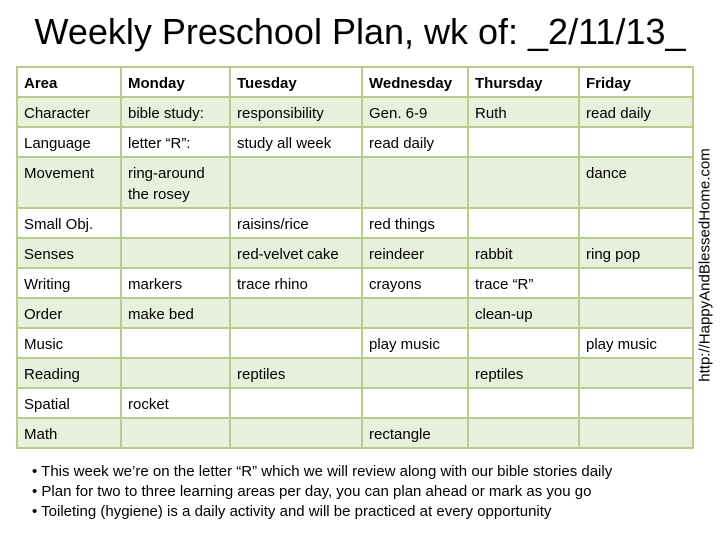 The width and height of the screenshot is (720, 540). Describe the element at coordinates (523, 253) in the screenshot. I see `plan-cell: rabbit` at that location.